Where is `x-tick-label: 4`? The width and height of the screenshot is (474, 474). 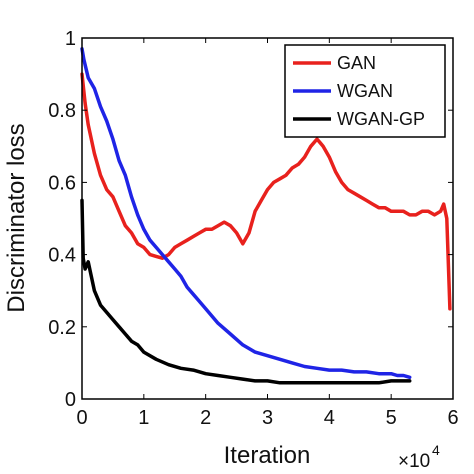 x-tick-label: 4 is located at coordinates (329, 418).